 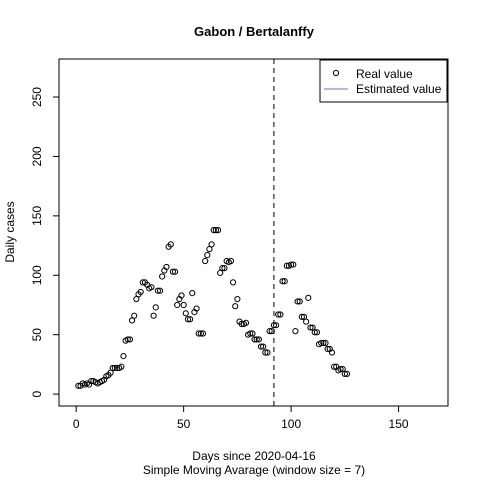 I want to click on y-tick-label: 200, so click(x=37, y=156).